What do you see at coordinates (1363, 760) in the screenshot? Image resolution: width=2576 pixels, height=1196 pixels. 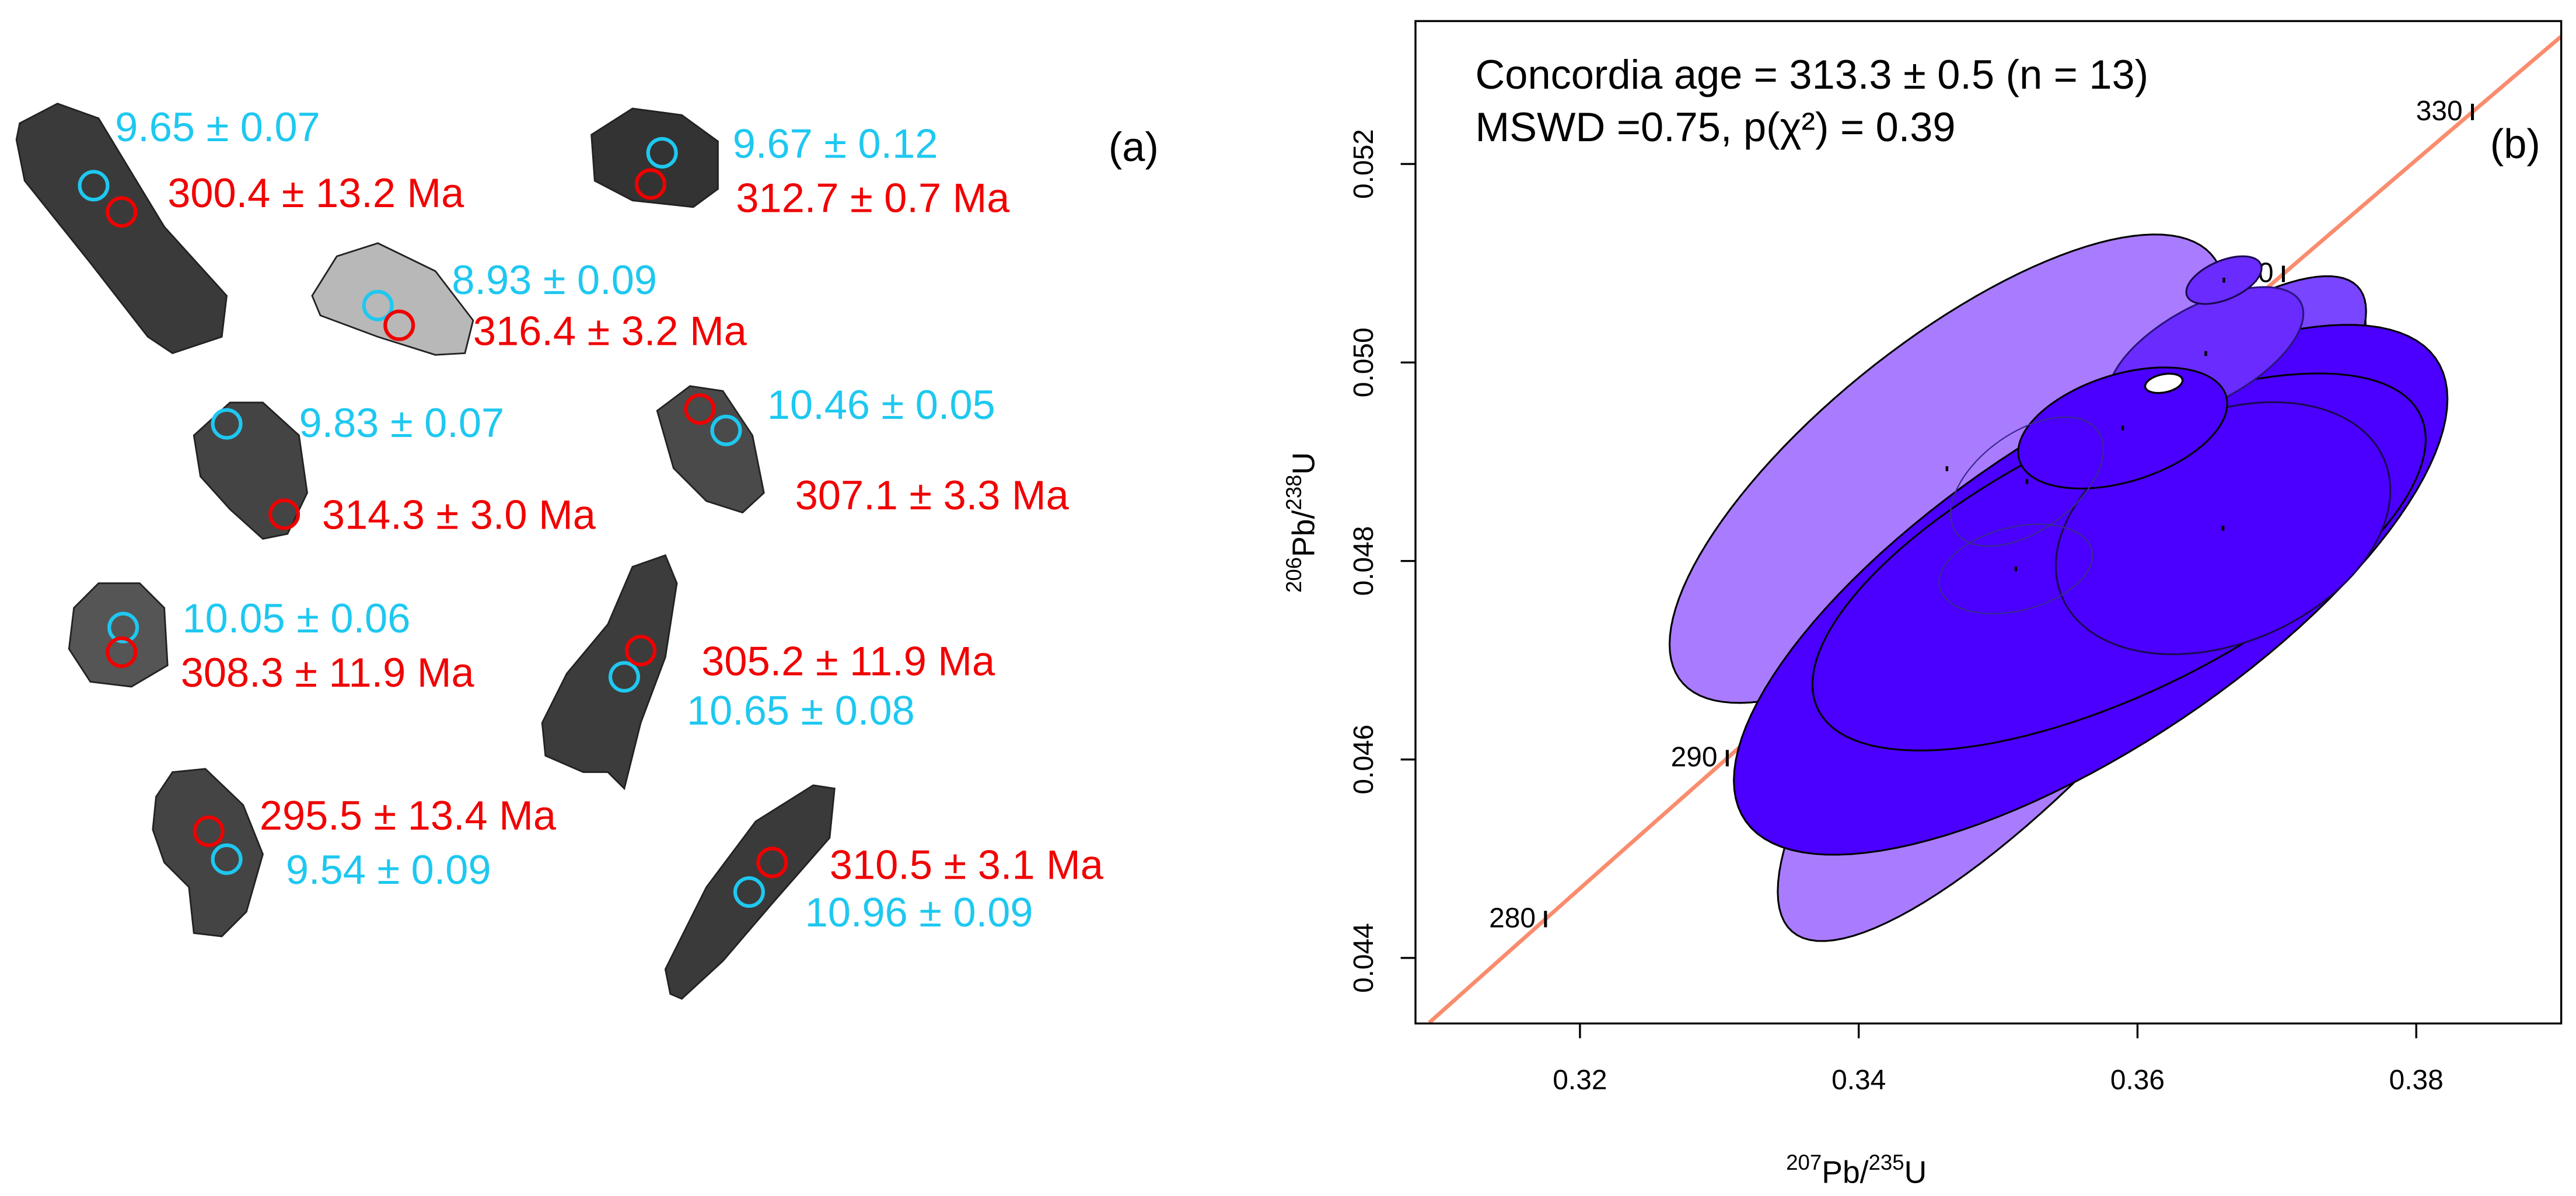 I see `y-tick-label: 0.046` at bounding box center [1363, 760].